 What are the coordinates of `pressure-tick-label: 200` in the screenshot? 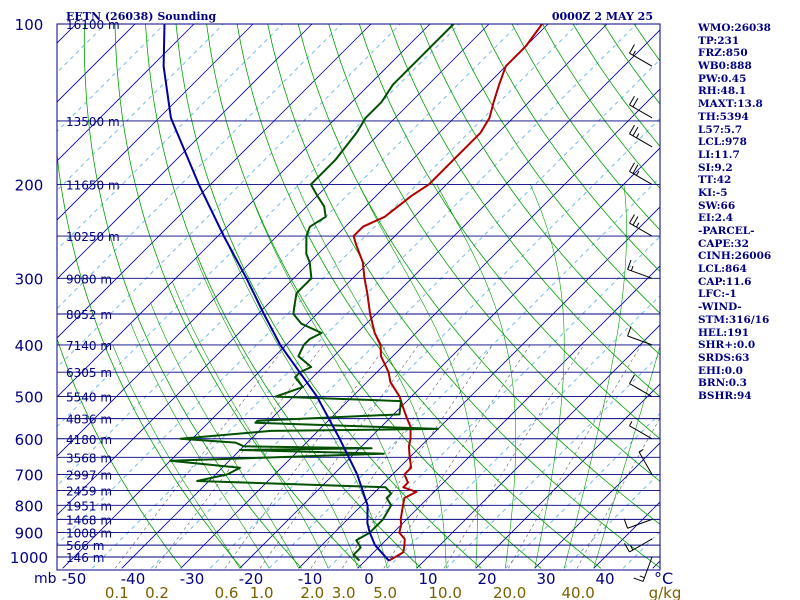 It's located at (29, 185).